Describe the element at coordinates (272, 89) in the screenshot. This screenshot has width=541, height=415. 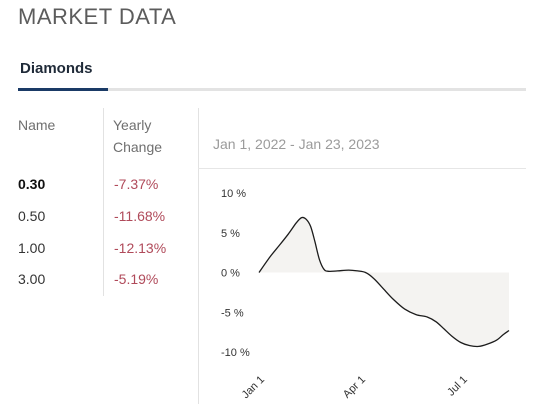
I see `tab-bar-divider` at that location.